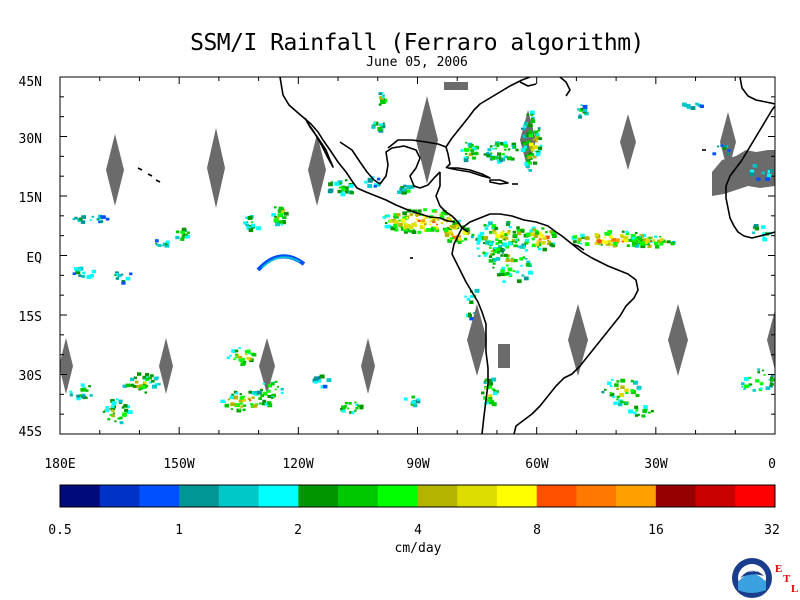 This screenshot has width=800, height=600. I want to click on longitude-labels: 180E 150W 120W 90W 60W 30W 0, so click(410, 464).